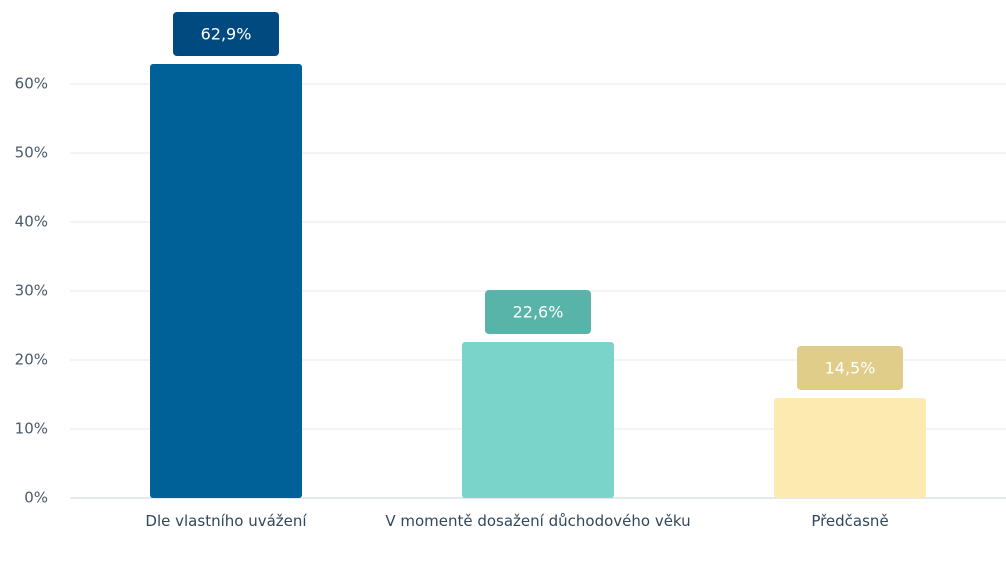 The height and width of the screenshot is (563, 1006). Describe the element at coordinates (31, 291) in the screenshot. I see `y-tick-label: 30%` at that location.